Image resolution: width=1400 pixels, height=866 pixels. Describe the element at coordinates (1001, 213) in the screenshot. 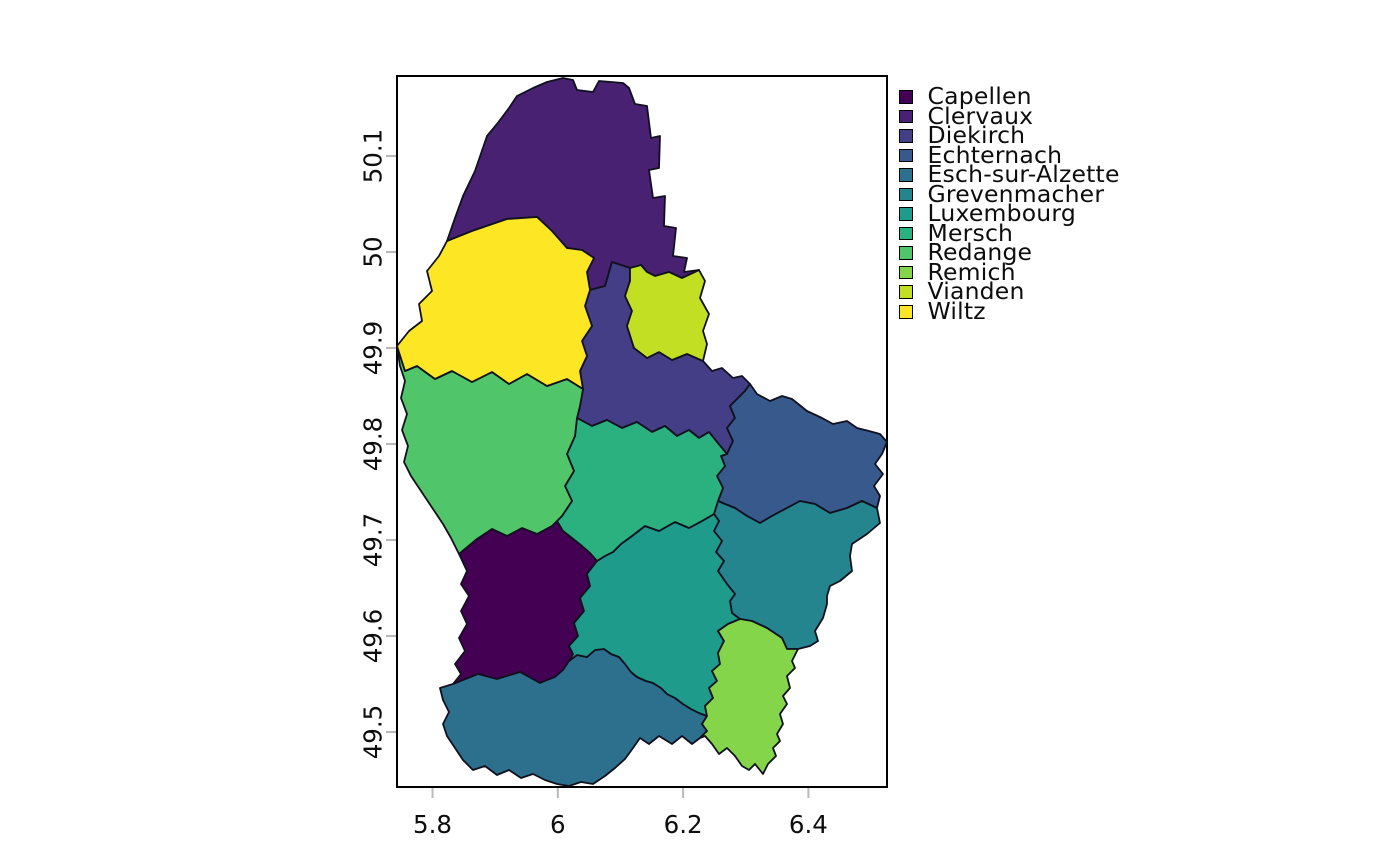

I see `legend-label: Luxembourg` at that location.